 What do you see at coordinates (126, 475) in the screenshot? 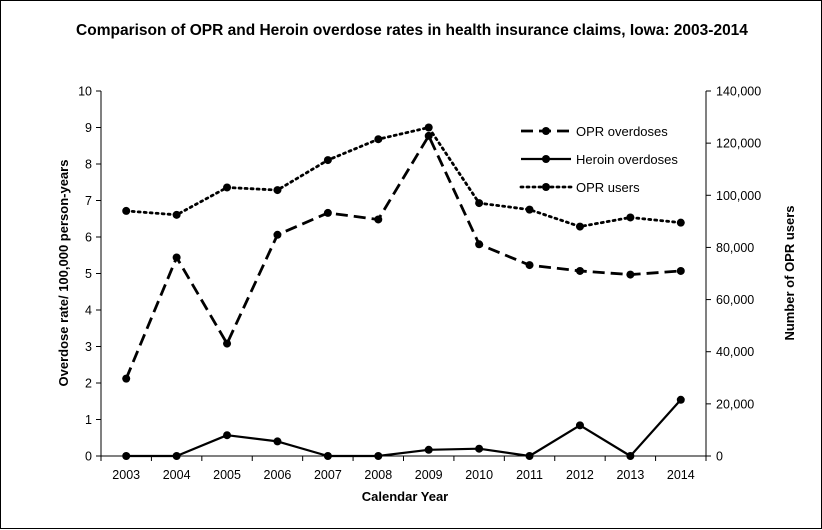
I see `x-tick-label: 2003` at bounding box center [126, 475].